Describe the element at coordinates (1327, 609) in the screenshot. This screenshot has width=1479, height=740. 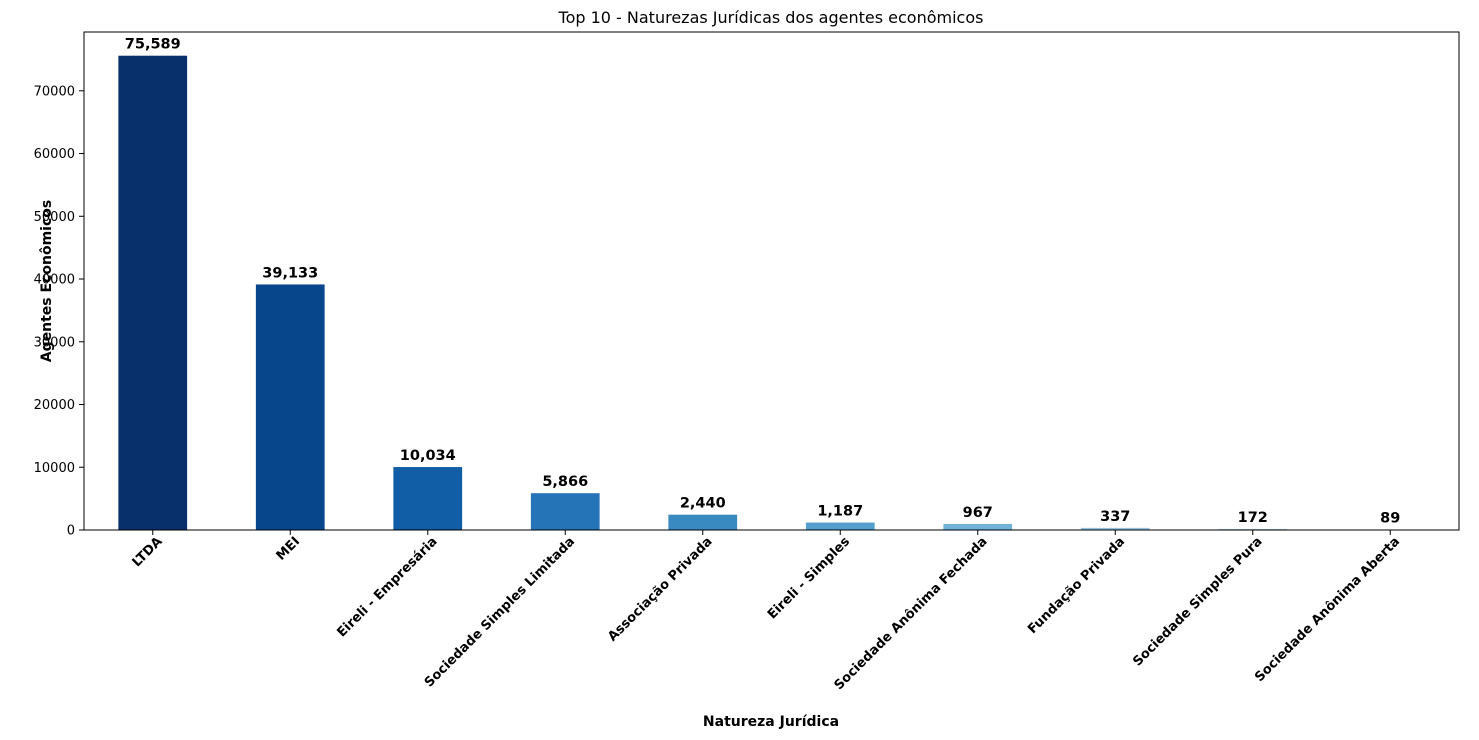
I see `x-tick-label: Sociedade Anônima Aberta` at that location.